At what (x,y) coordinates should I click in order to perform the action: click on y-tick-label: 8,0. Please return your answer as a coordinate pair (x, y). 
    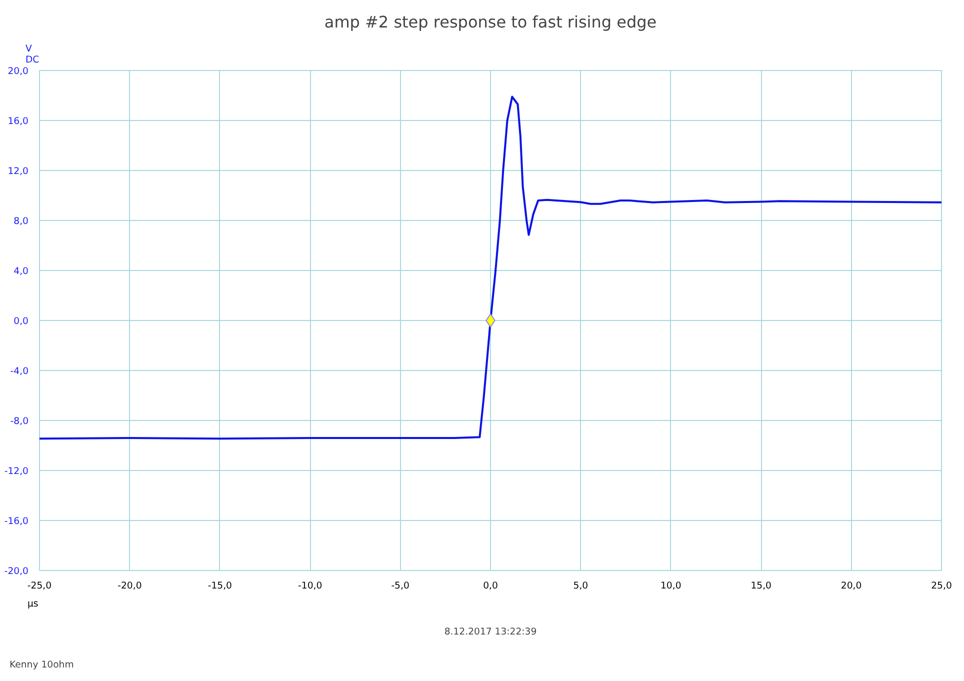
    Looking at the image, I should click on (21, 221).